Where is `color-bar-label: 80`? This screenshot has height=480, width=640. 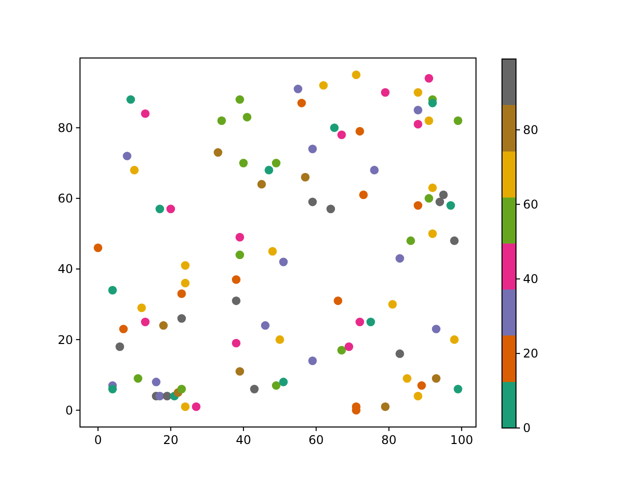
color-bar-label: 80 is located at coordinates (530, 130).